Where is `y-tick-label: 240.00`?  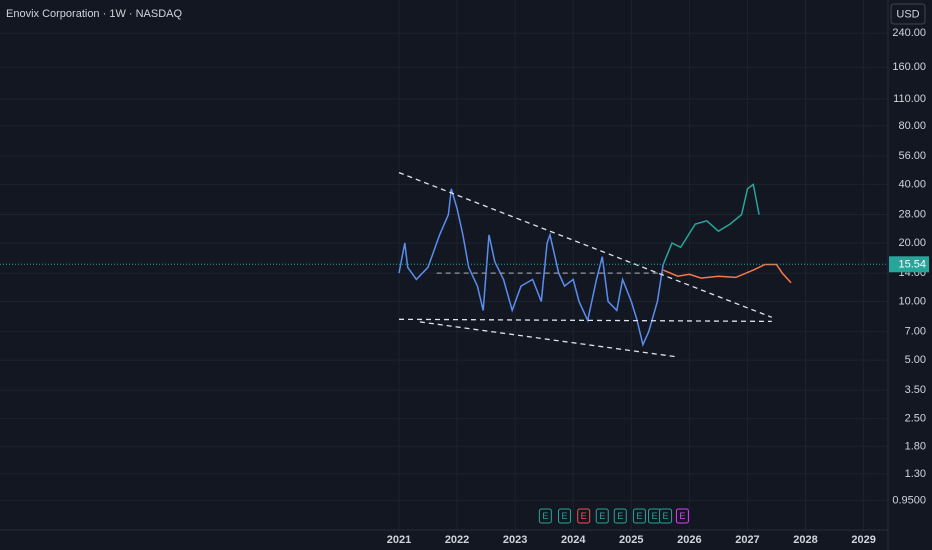
y-tick-label: 240.00 is located at coordinates (909, 33).